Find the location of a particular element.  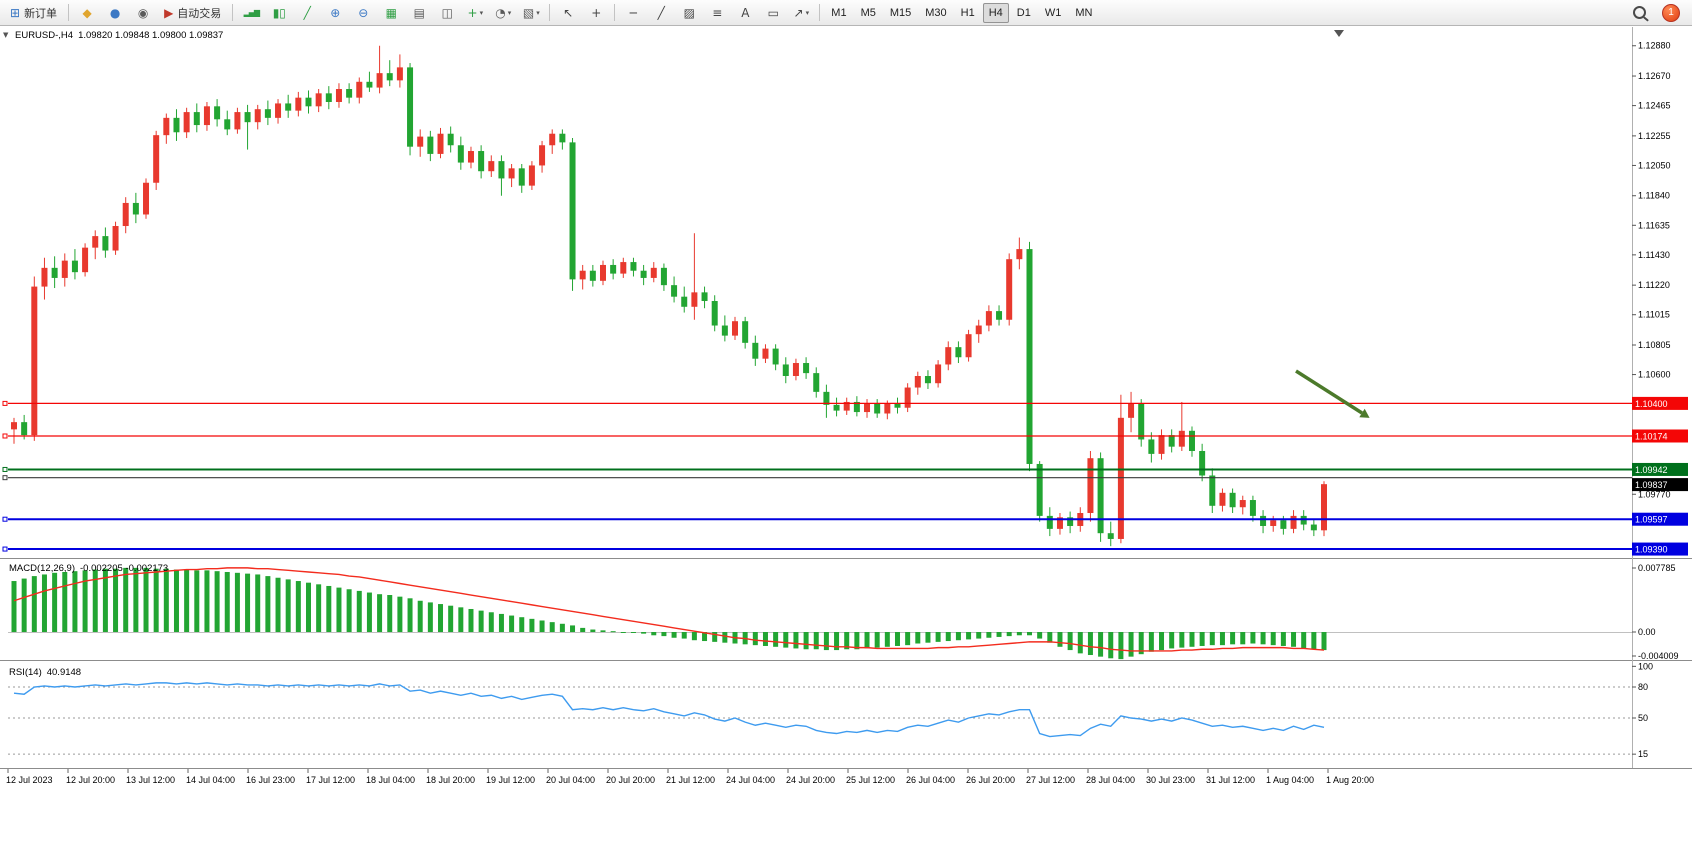

periods-button: ◔ ▾ is located at coordinates (503, 13).